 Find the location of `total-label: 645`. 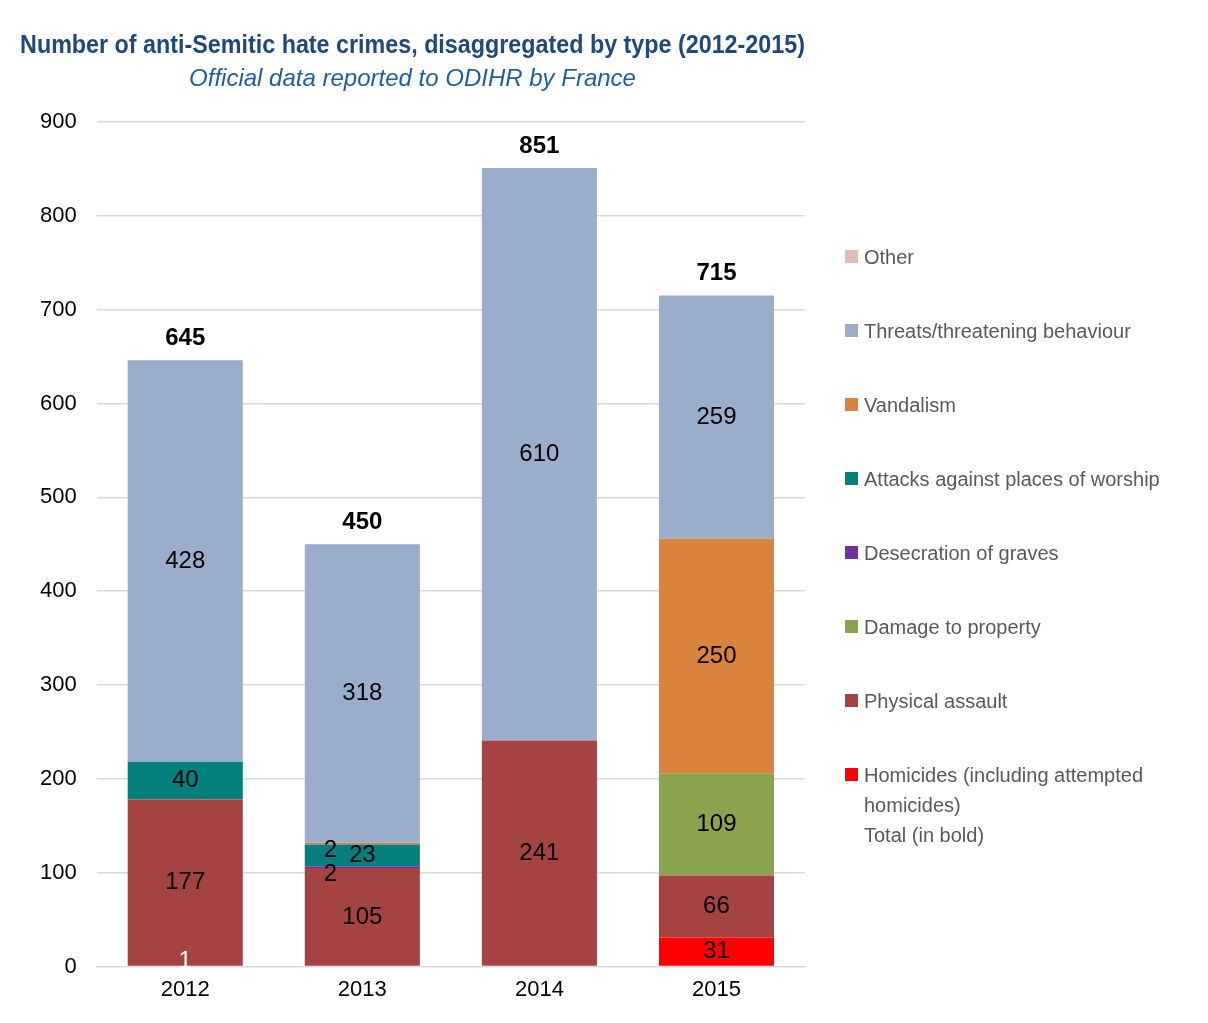

total-label: 645 is located at coordinates (185, 336).